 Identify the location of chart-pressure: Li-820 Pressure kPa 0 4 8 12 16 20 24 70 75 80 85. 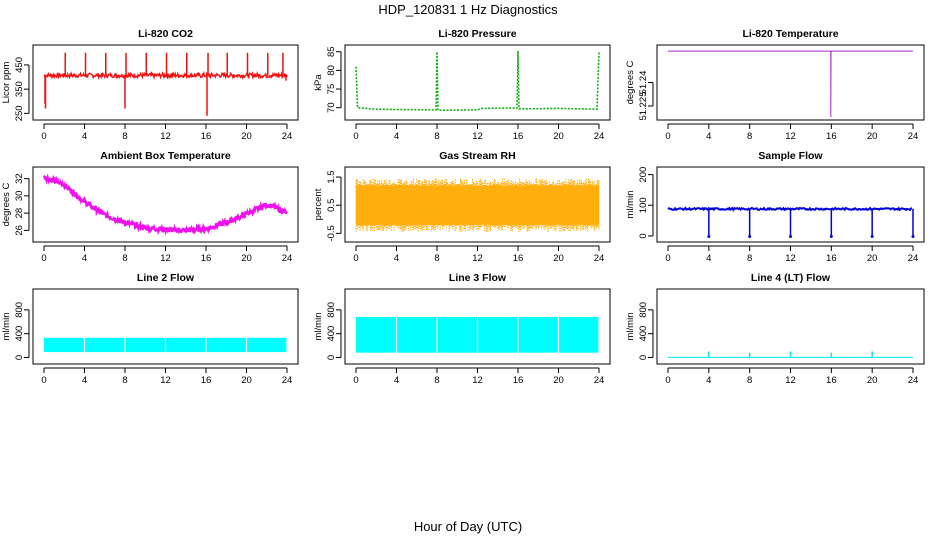
(462, 85).